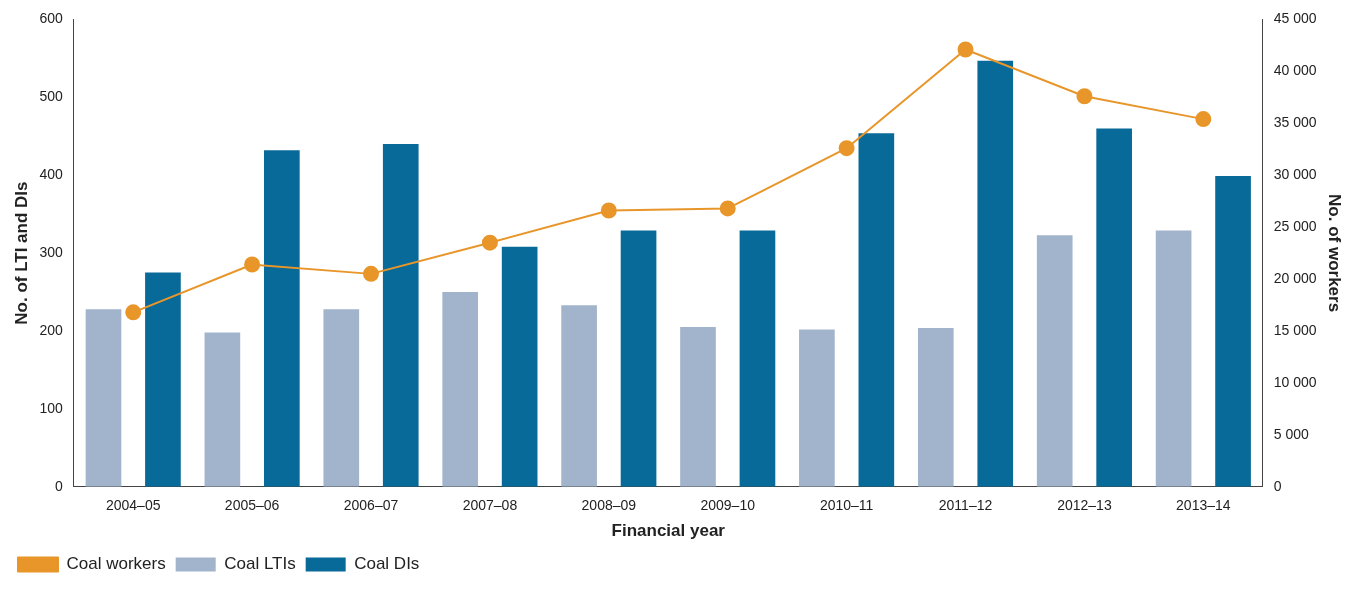  Describe the element at coordinates (846, 505) in the screenshot. I see `x-tick-label: 2010–11` at that location.